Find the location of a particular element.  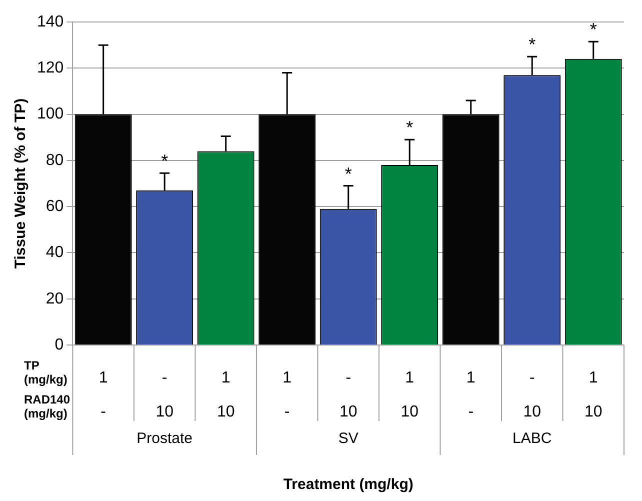

y-tick-label: 80 is located at coordinates (55, 160).